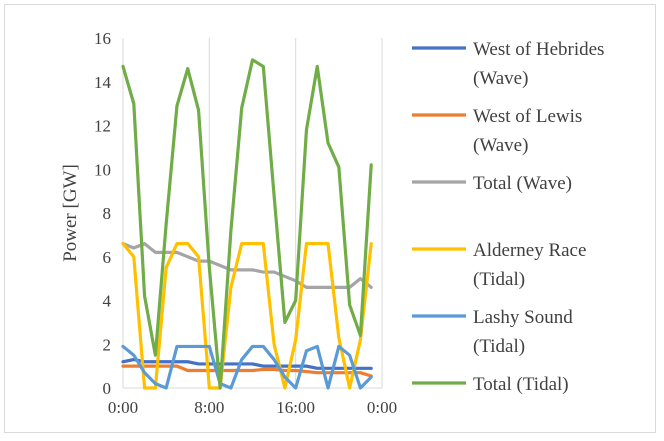 The height and width of the screenshot is (441, 664). What do you see at coordinates (107, 344) in the screenshot?
I see `y-tick-label: 2` at bounding box center [107, 344].